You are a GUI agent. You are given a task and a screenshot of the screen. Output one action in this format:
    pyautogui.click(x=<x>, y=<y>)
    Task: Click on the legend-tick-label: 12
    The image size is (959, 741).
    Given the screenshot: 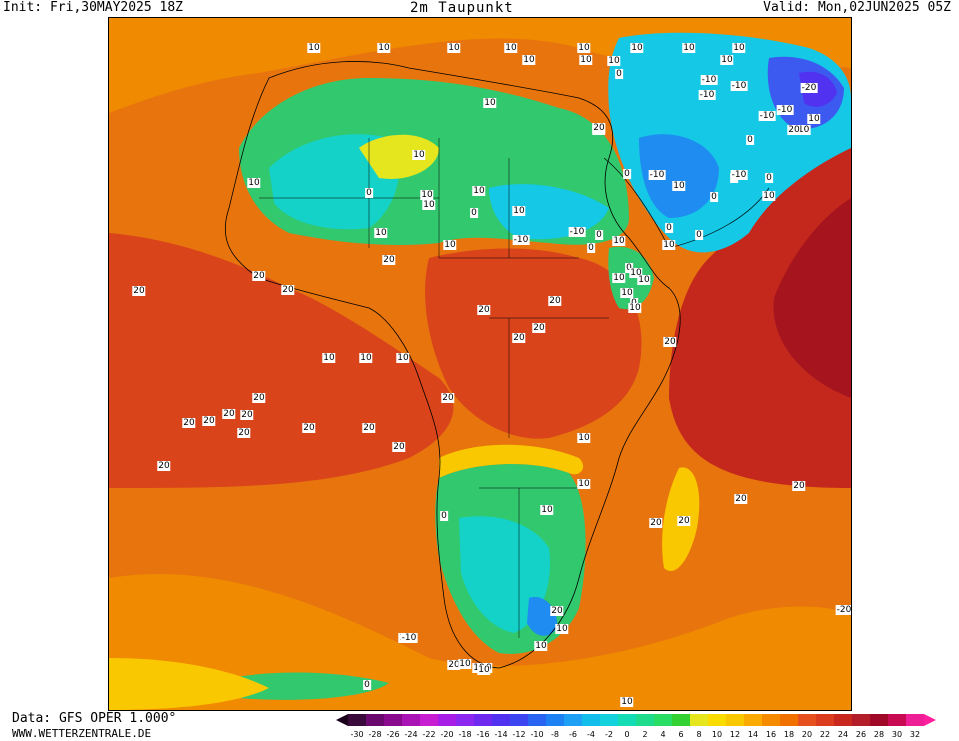 What is the action you would take?
    pyautogui.click(x=735, y=734)
    